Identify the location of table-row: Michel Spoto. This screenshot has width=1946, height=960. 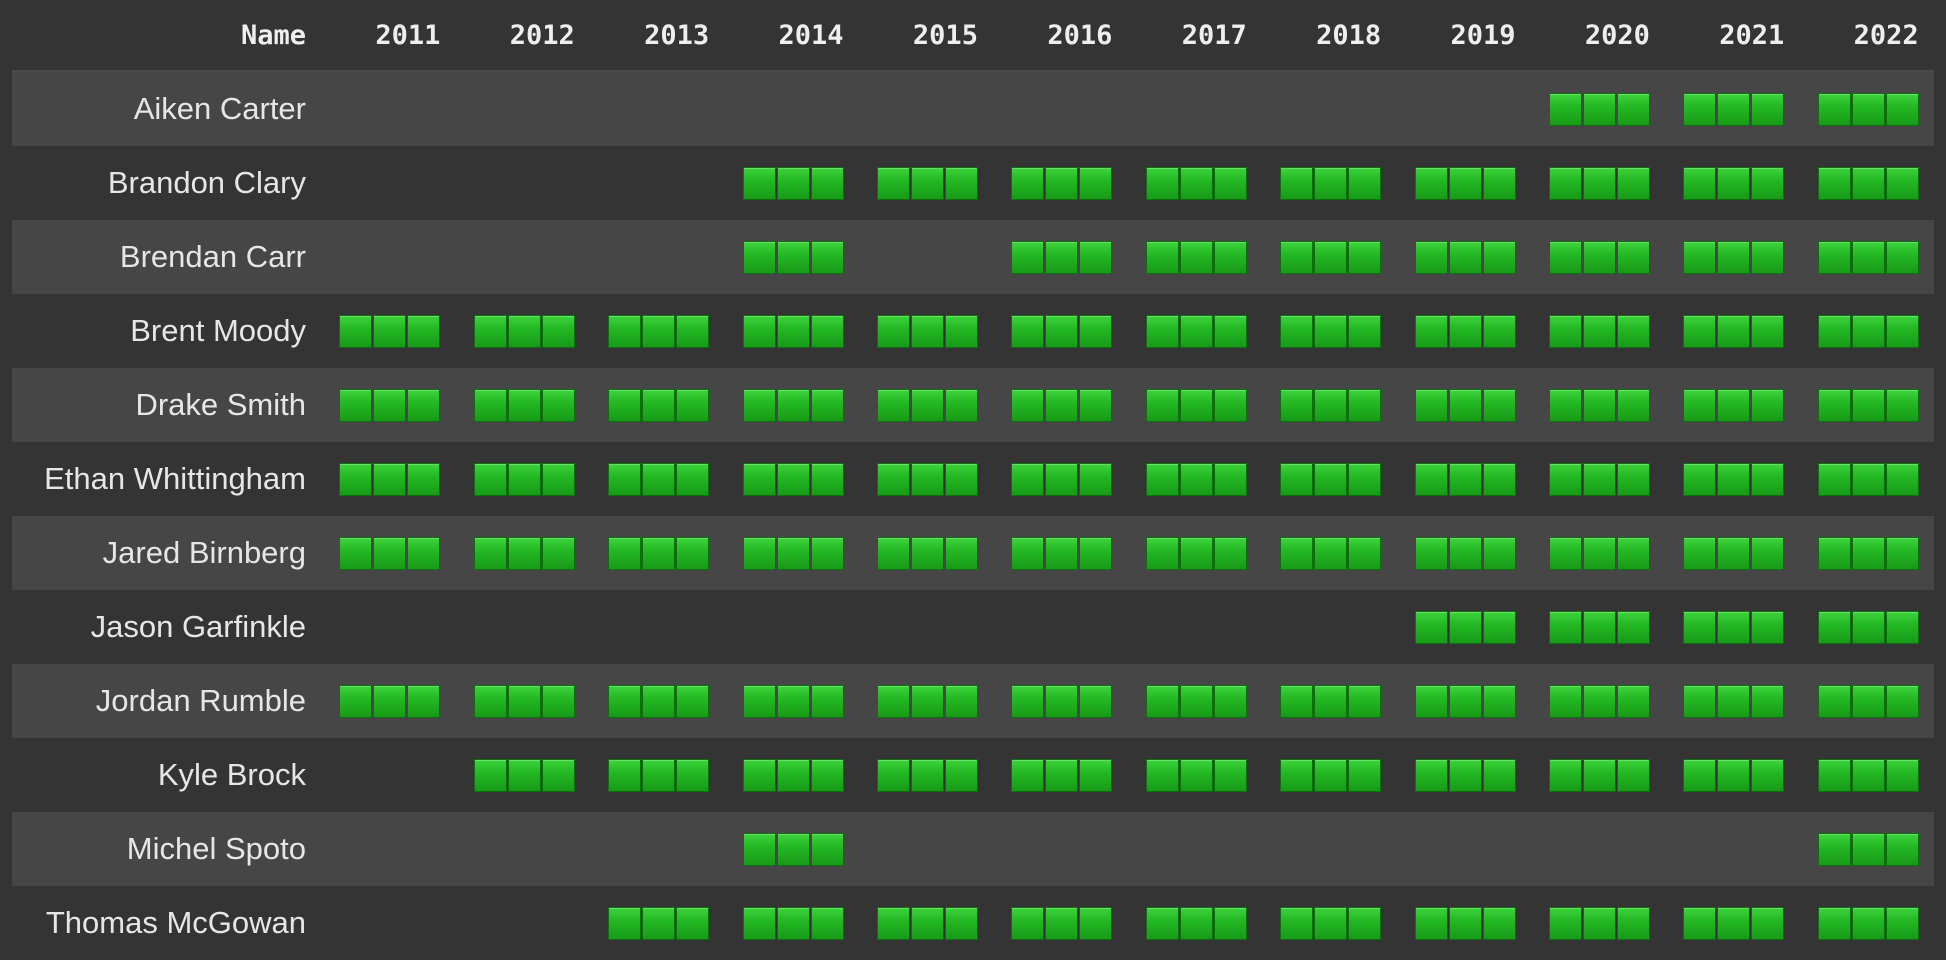
(973, 849).